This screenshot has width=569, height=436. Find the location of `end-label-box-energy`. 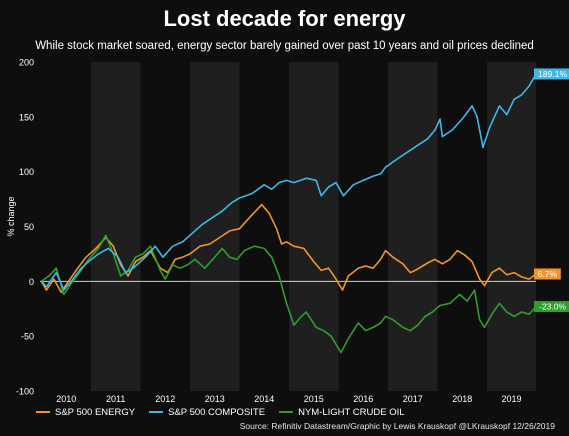

end-label-box-energy is located at coordinates (547, 274).